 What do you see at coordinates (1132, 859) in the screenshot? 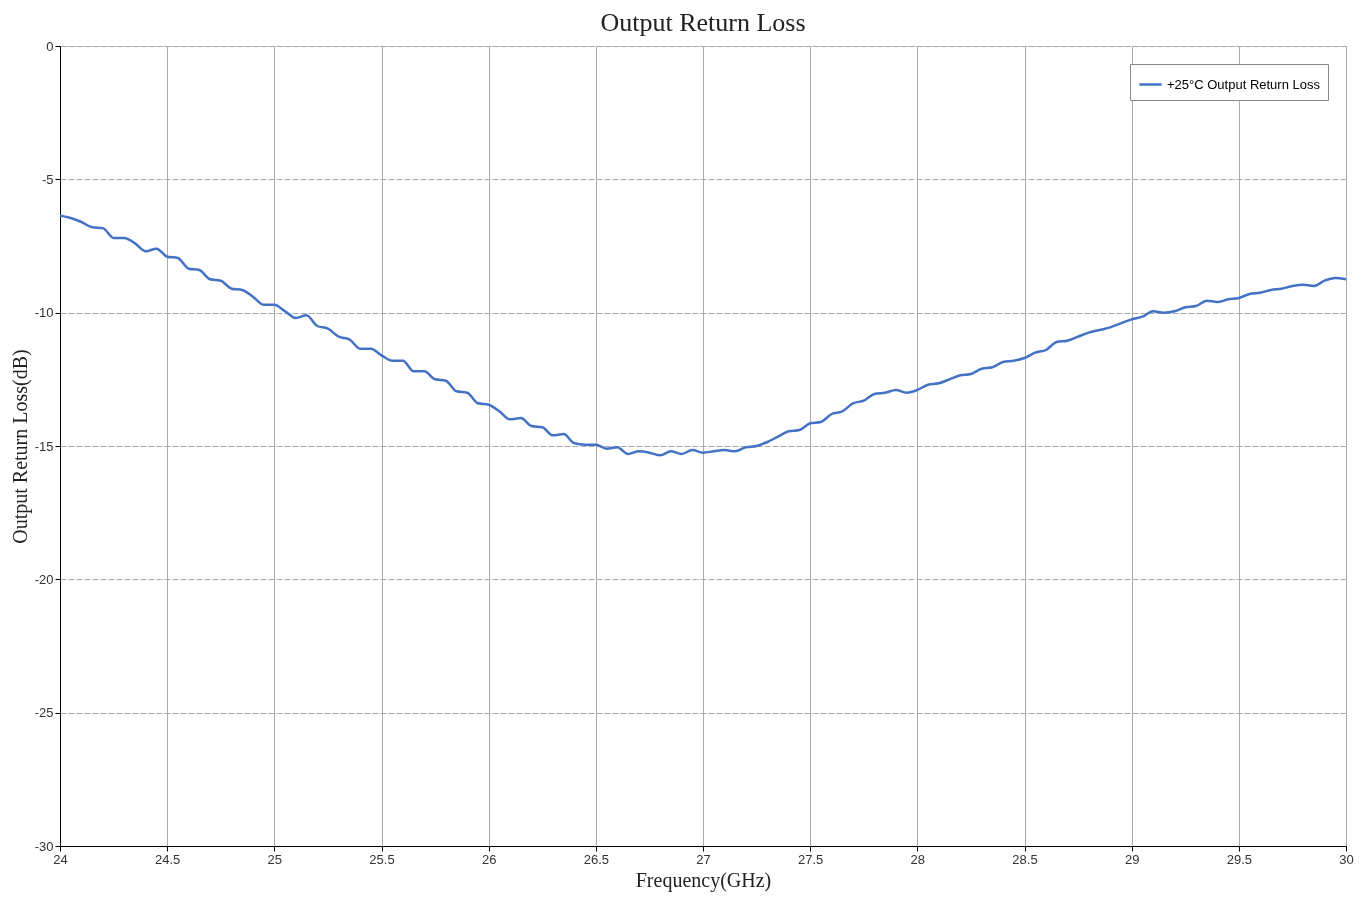
I see `x-tick-label: 29` at bounding box center [1132, 859].